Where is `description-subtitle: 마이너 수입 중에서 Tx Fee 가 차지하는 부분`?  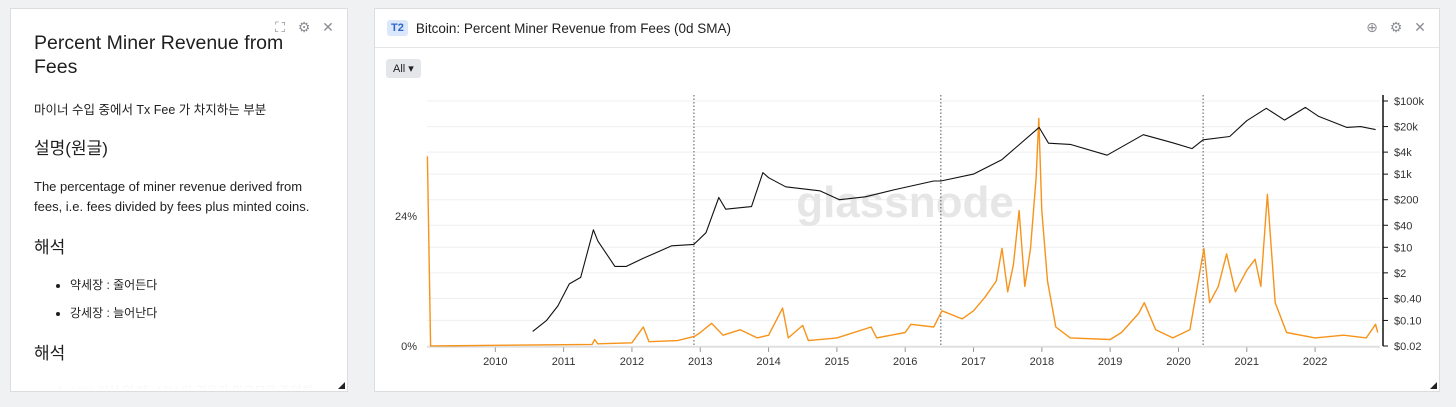 description-subtitle: 마이너 수입 중에서 Tx Fee 가 차지하는 부분 is located at coordinates (150, 110).